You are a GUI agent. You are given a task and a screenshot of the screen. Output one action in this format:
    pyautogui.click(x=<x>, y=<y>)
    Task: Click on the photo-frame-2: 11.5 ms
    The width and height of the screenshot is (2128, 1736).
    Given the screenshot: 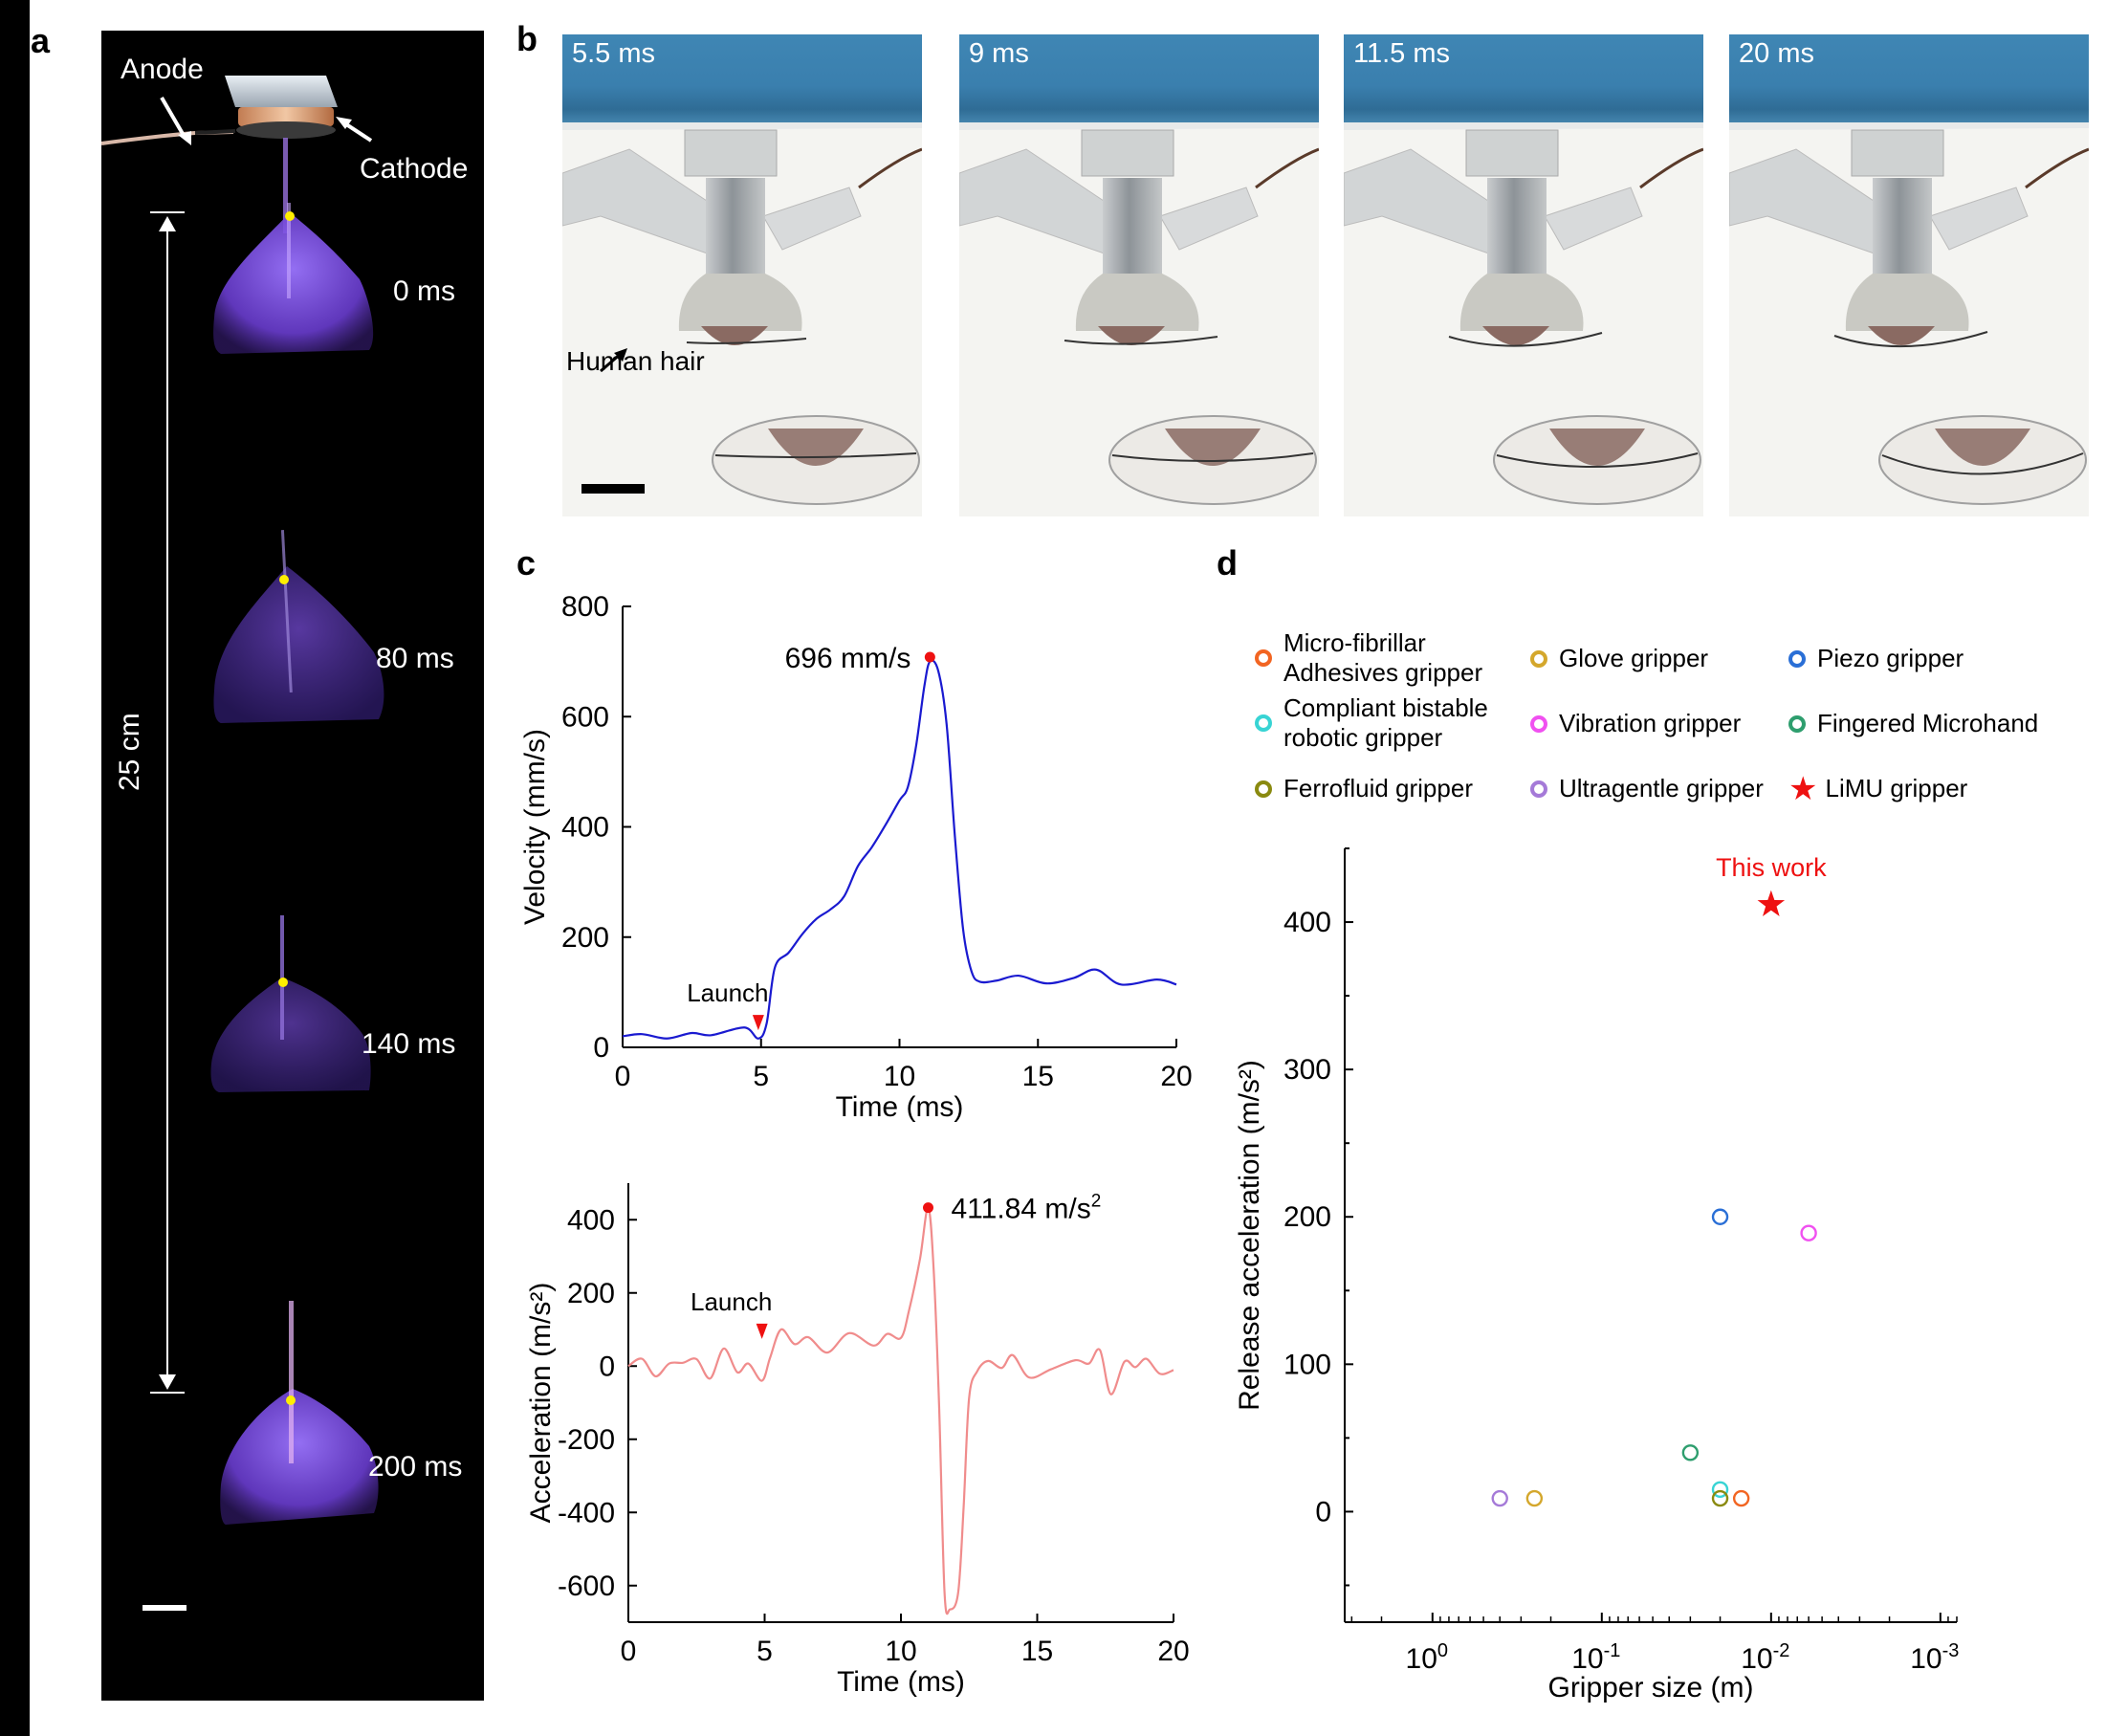 What is the action you would take?
    pyautogui.click(x=1523, y=275)
    